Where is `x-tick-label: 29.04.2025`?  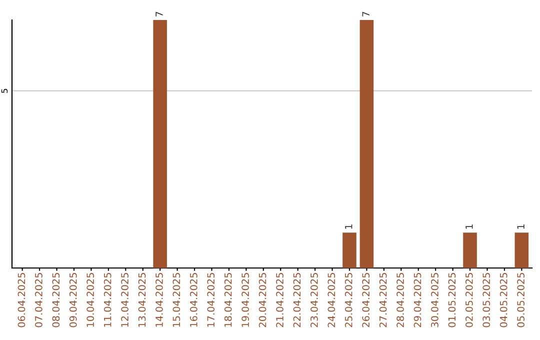
x-tick-label: 29.04.2025 is located at coordinates (418, 300).